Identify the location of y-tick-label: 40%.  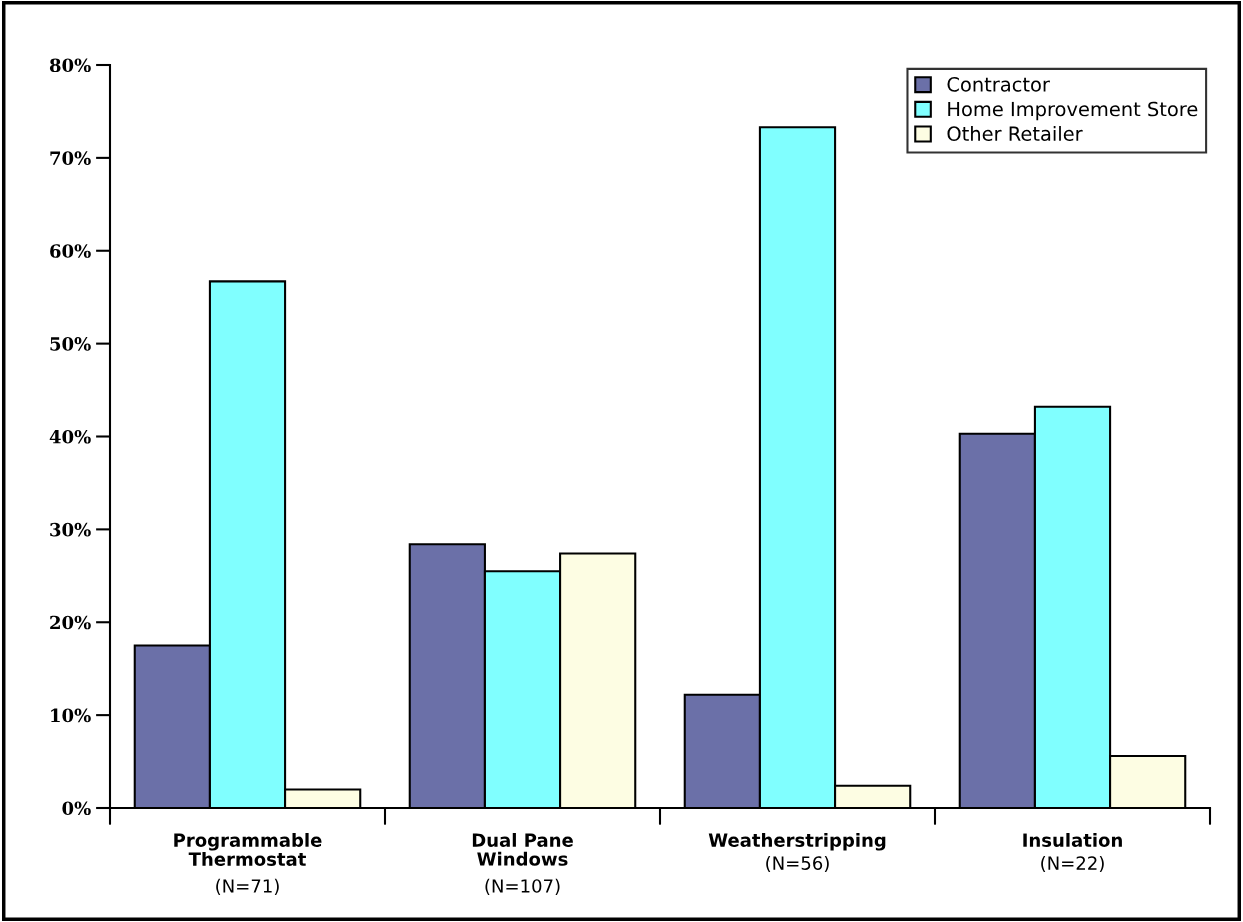
(70, 436).